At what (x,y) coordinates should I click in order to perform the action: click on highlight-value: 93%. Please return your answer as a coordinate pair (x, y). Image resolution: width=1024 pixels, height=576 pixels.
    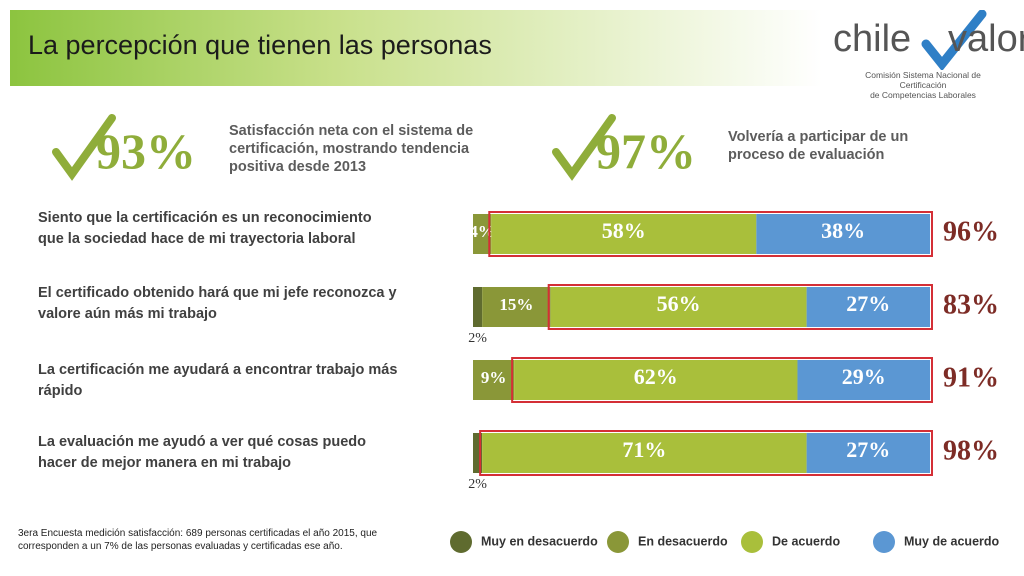
    Looking at the image, I should click on (146, 151).